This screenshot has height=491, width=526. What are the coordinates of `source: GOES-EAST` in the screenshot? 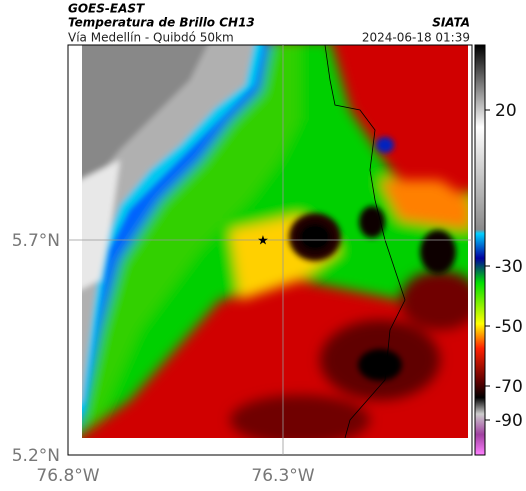 It's located at (106, 9).